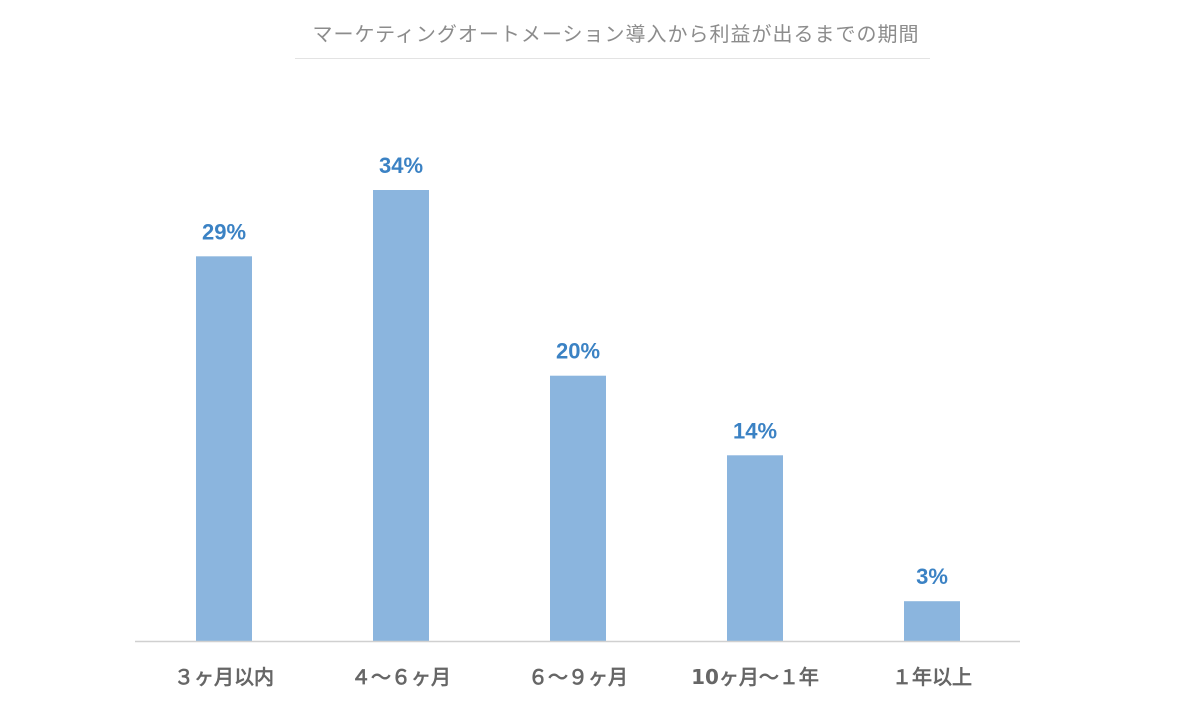  Describe the element at coordinates (224, 231) in the screenshot. I see `value-label-1: 29%` at that location.